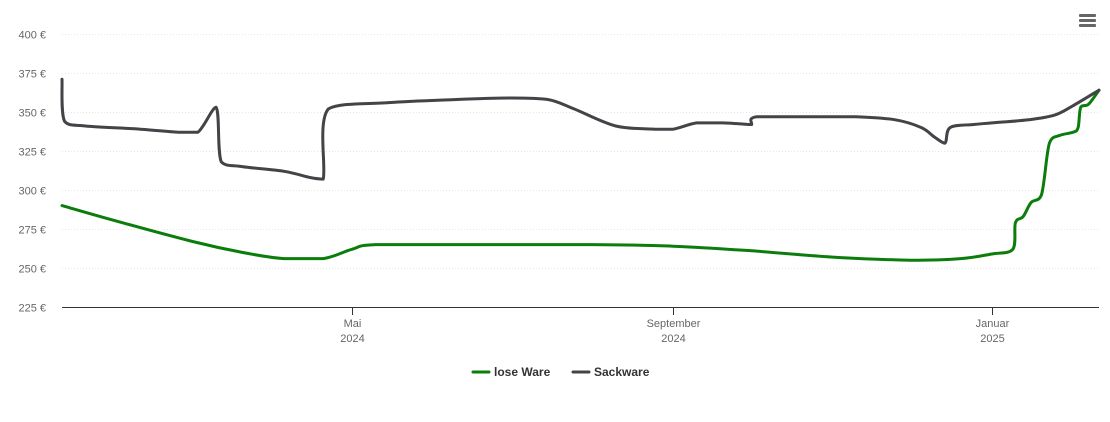  What do you see at coordinates (32, 153) in the screenshot?
I see `y-tick-label: 325 €` at bounding box center [32, 153].